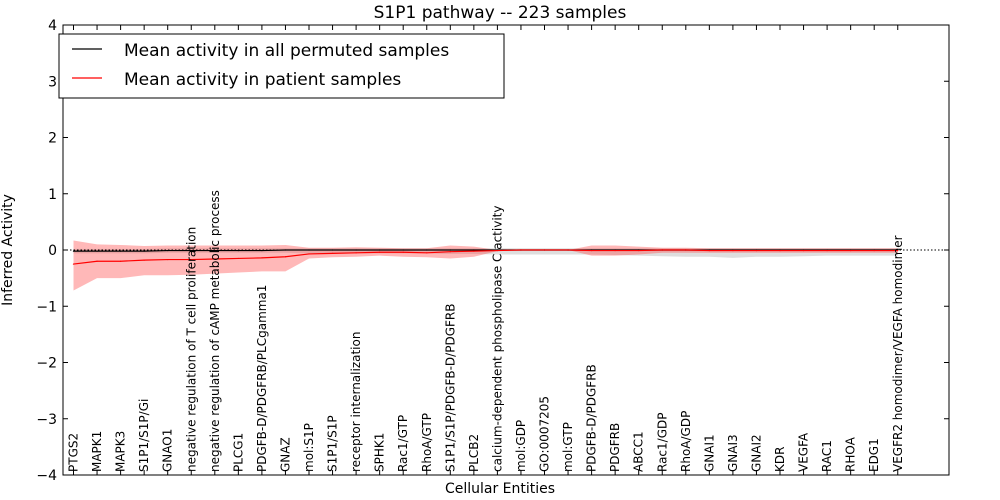 The image size is (1000, 500). I want to click on y-tick-label: −3, so click(46, 420).